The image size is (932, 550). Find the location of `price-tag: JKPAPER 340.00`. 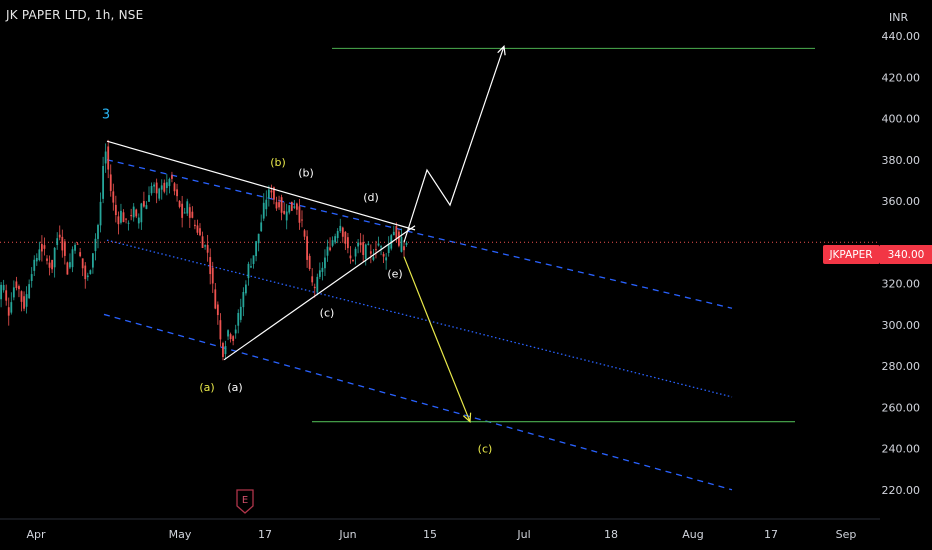

price-tag: JKPAPER 340.00 is located at coordinates (877, 254).